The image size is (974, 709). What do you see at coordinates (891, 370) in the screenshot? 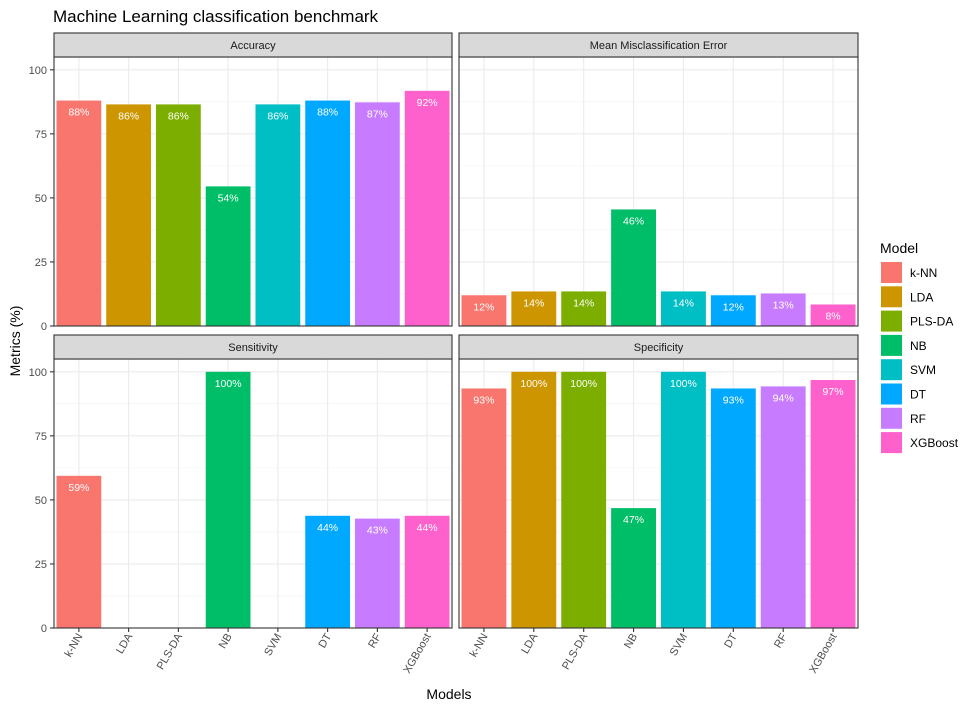
I see `legend-swatch-svm` at bounding box center [891, 370].